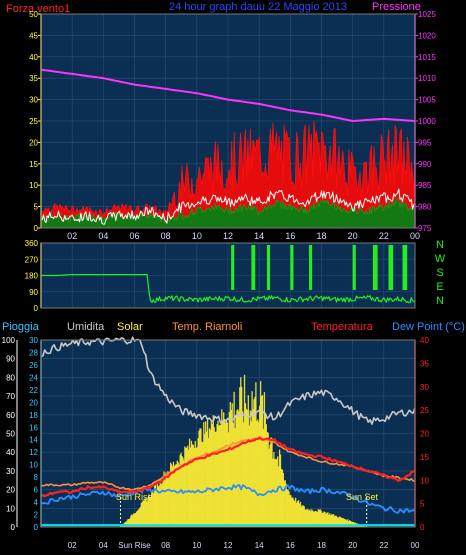 The height and width of the screenshot is (555, 466). What do you see at coordinates (10, 490) in the screenshot?
I see `rain-tick-label: 20` at bounding box center [10, 490].